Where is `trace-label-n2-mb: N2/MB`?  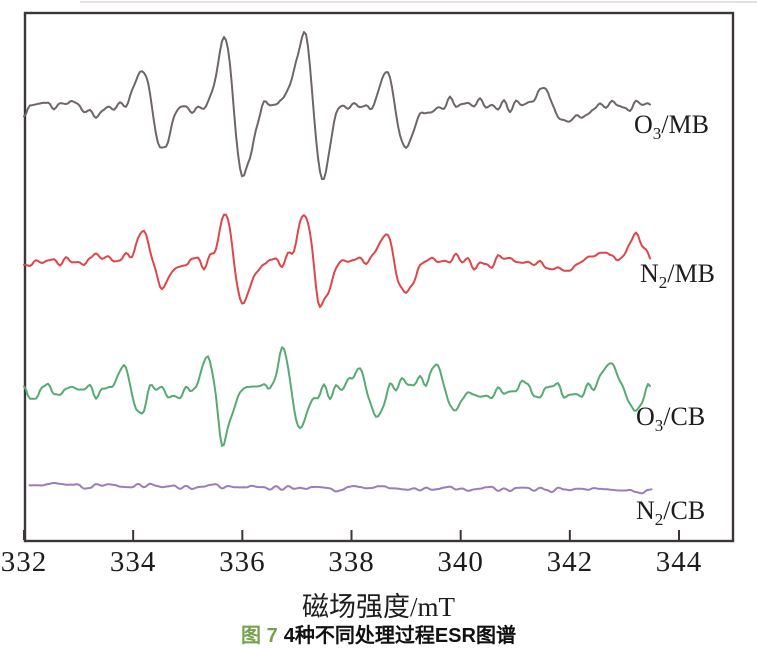
trace-label-n2-mb: N2/MB is located at coordinates (677, 276).